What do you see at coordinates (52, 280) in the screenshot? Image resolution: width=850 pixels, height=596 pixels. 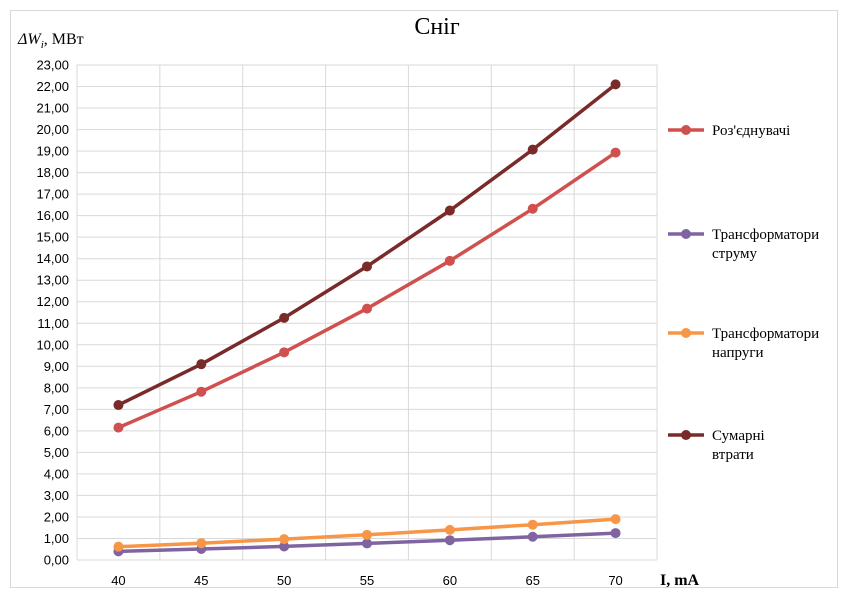 I see `y-tick-label: 13,00` at bounding box center [52, 280].